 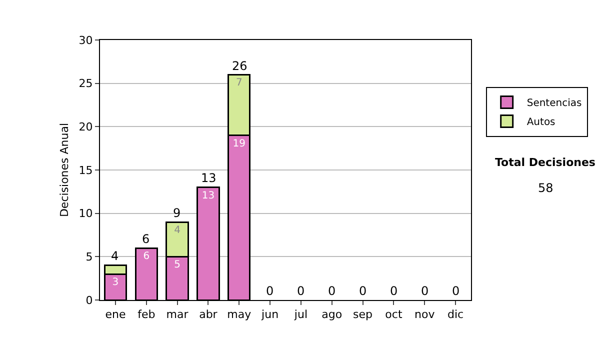 What do you see at coordinates (147, 315) in the screenshot?
I see `x-tick-label: feb` at bounding box center [147, 315].